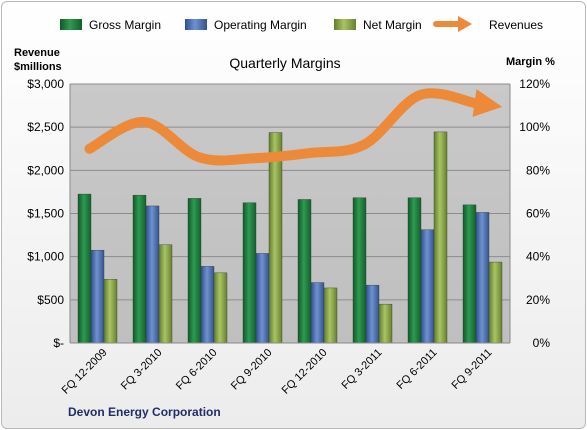 Image resolution: width=587 pixels, height=430 pixels. I want to click on right-tick-label: 100%, so click(534, 127).